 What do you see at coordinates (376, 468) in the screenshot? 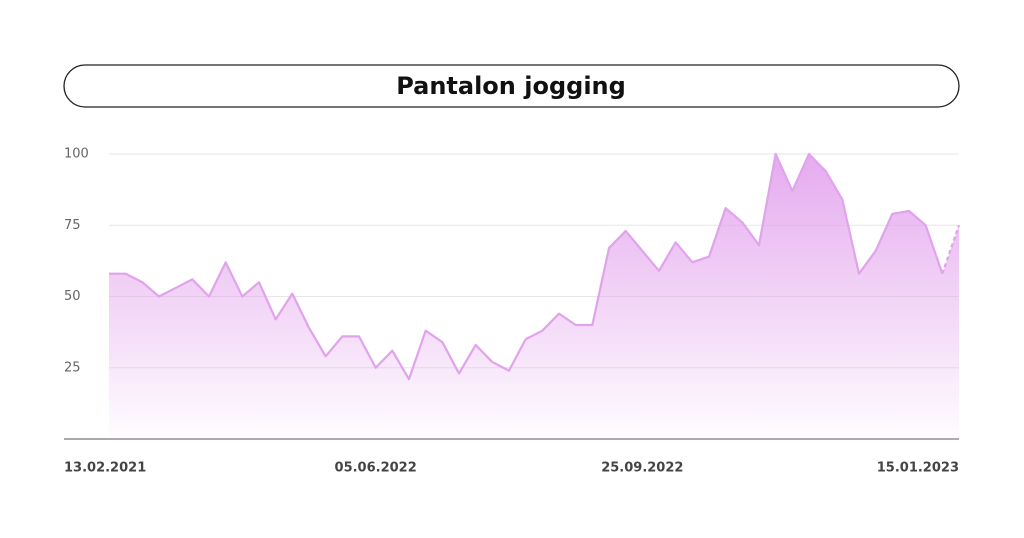
I see `x-tick-label: 05.06.2022` at bounding box center [376, 468].